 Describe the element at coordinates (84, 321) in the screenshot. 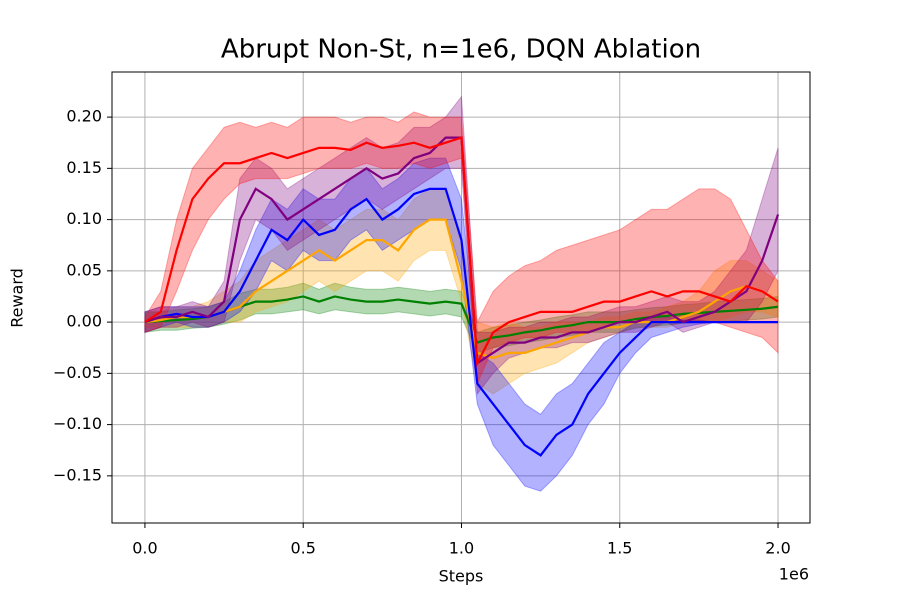

I see `y-tick-label: 0.00` at that location.